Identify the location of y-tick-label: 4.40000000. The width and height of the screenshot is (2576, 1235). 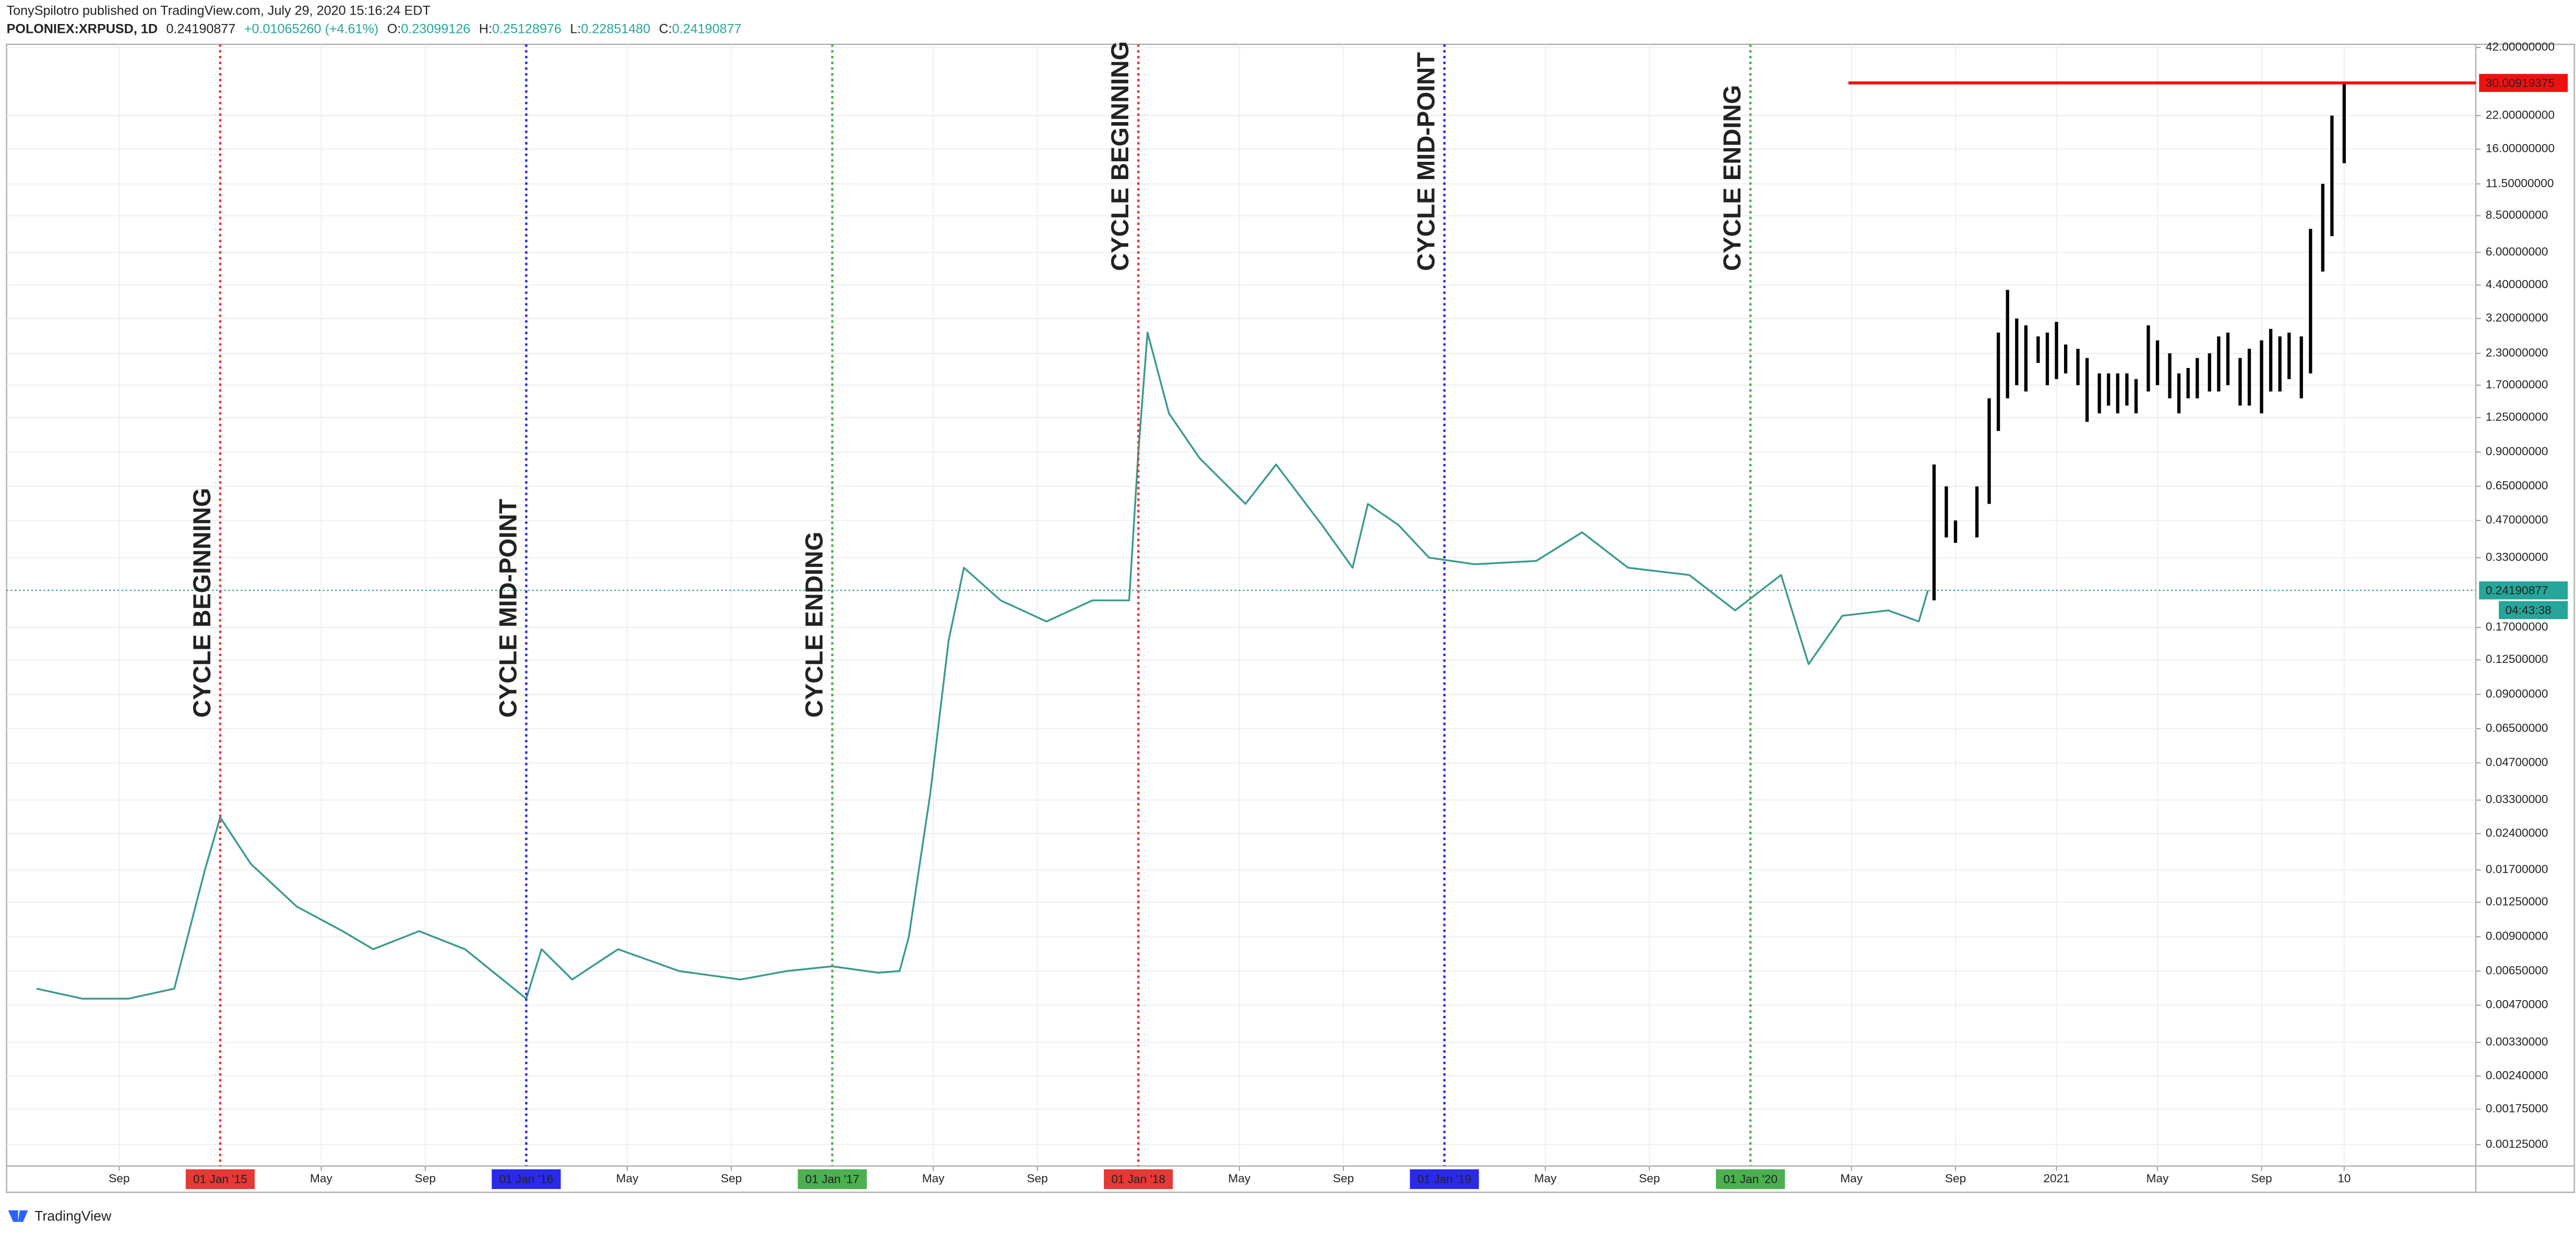
(2517, 284).